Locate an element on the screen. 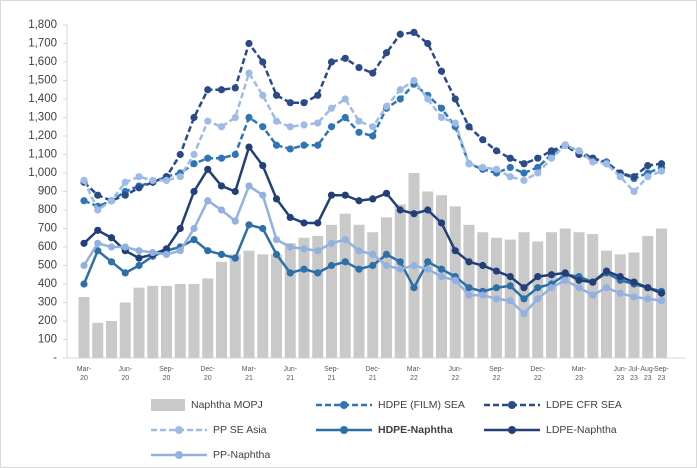 The height and width of the screenshot is (468, 697). x-tick-label: Sep-21 is located at coordinates (331, 374).